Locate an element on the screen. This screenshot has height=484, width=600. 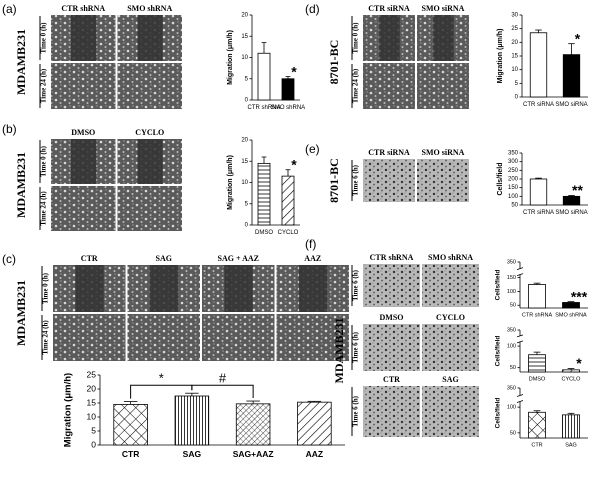
x-tick-label: SAG+AAZ is located at coordinates (253, 454).